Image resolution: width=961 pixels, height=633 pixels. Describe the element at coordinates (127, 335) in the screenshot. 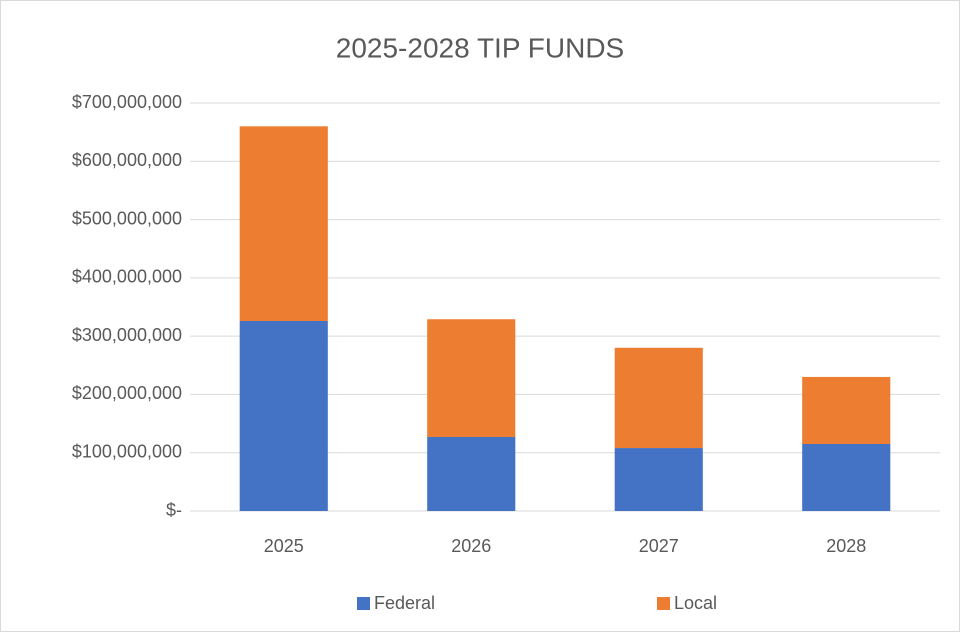

I see `y-tick-label: $300,000,000` at that location.